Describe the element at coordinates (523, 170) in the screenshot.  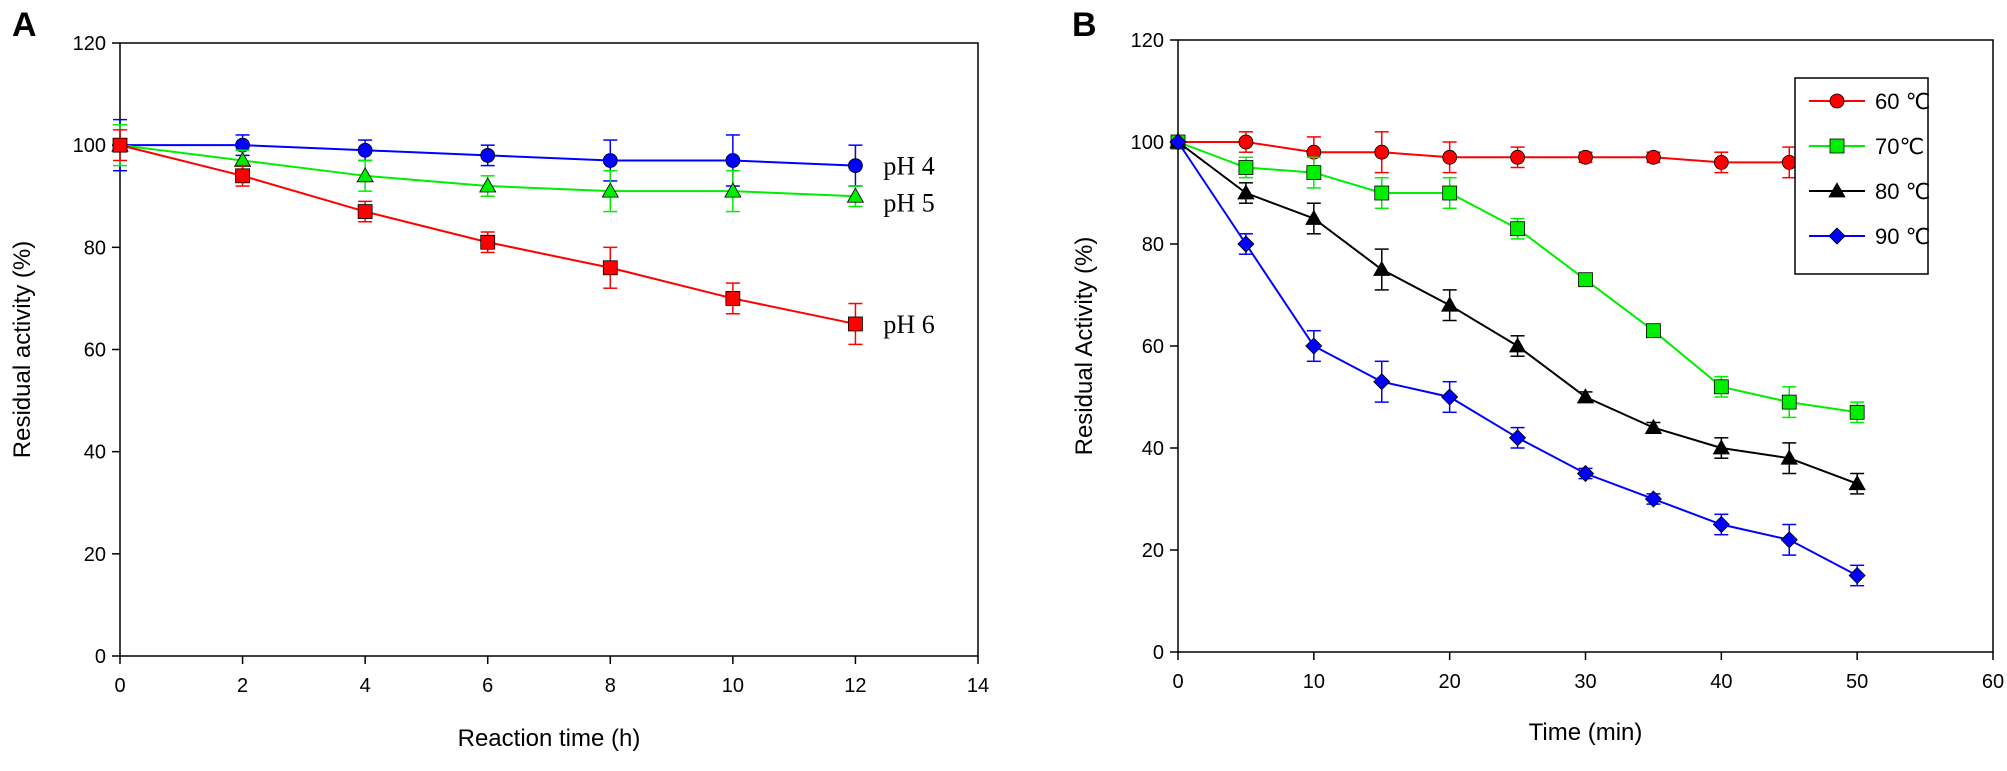
I see `panel-a-series-ph-5: pH 5` at that location.